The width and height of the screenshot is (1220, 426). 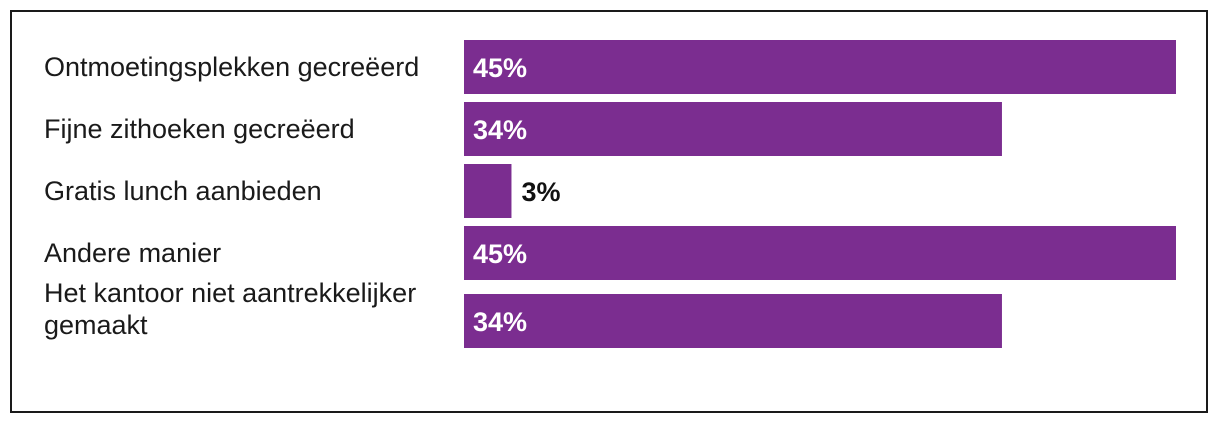 I want to click on category-label-3: Gratis lunch aanbieden, so click(x=183, y=191).